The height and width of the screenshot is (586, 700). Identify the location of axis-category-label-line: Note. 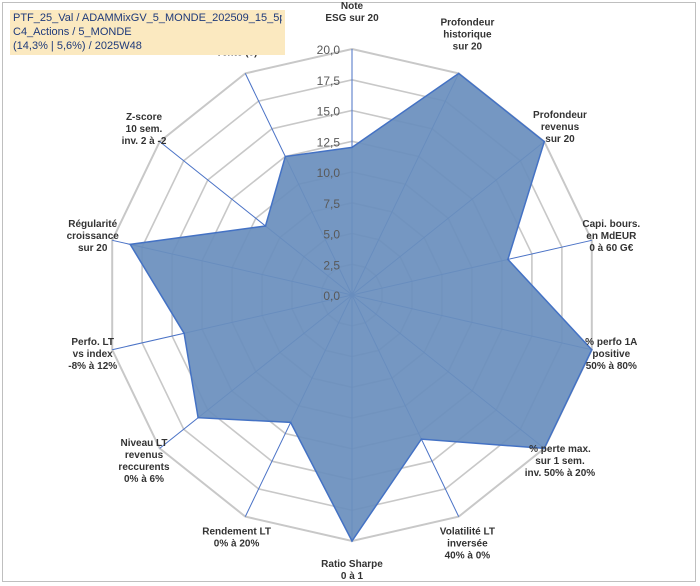
(352, 6).